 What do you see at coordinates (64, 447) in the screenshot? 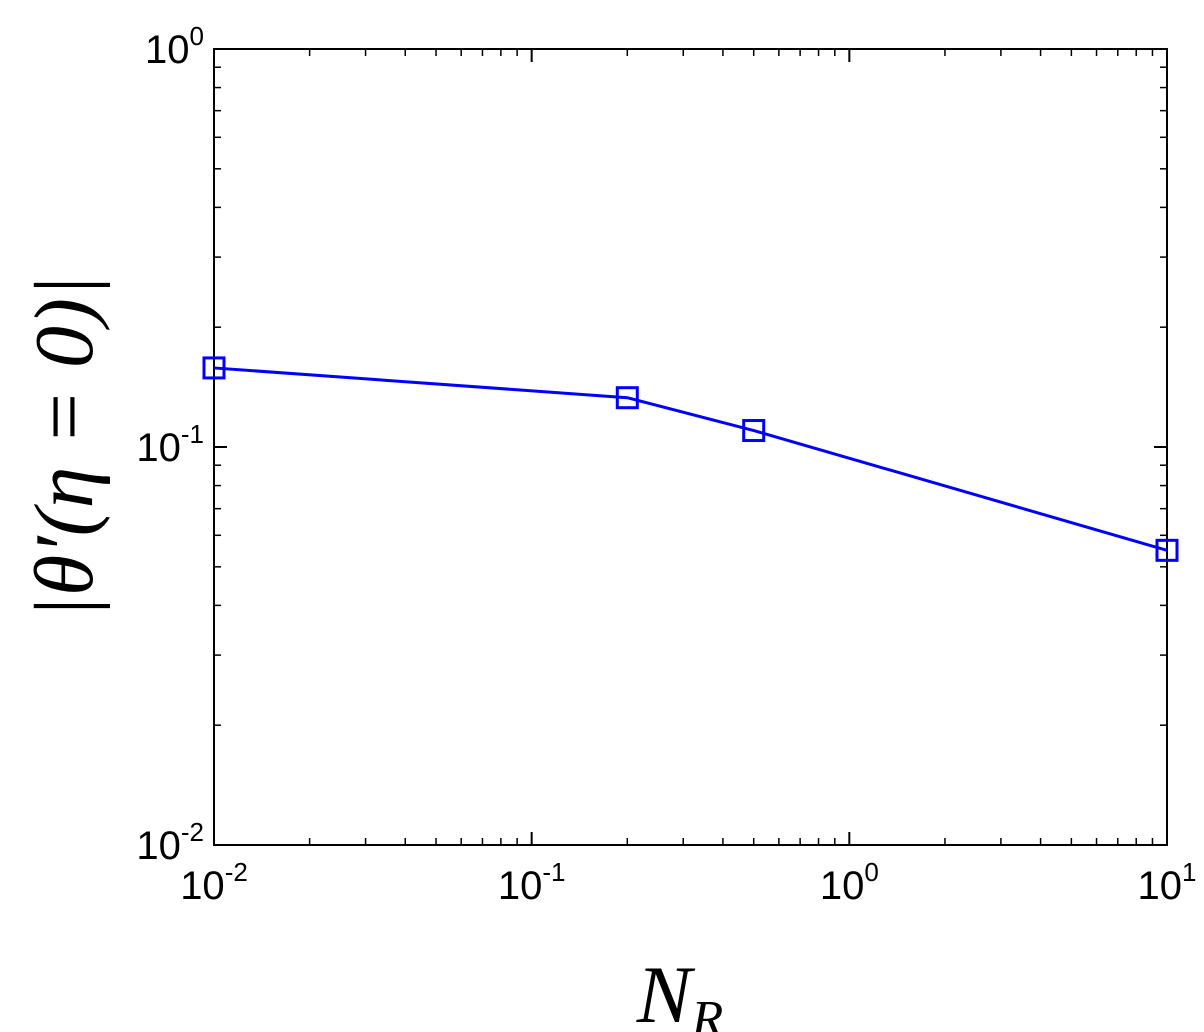
I see `y-axis-title: |θ′(η = 0)|` at bounding box center [64, 447].